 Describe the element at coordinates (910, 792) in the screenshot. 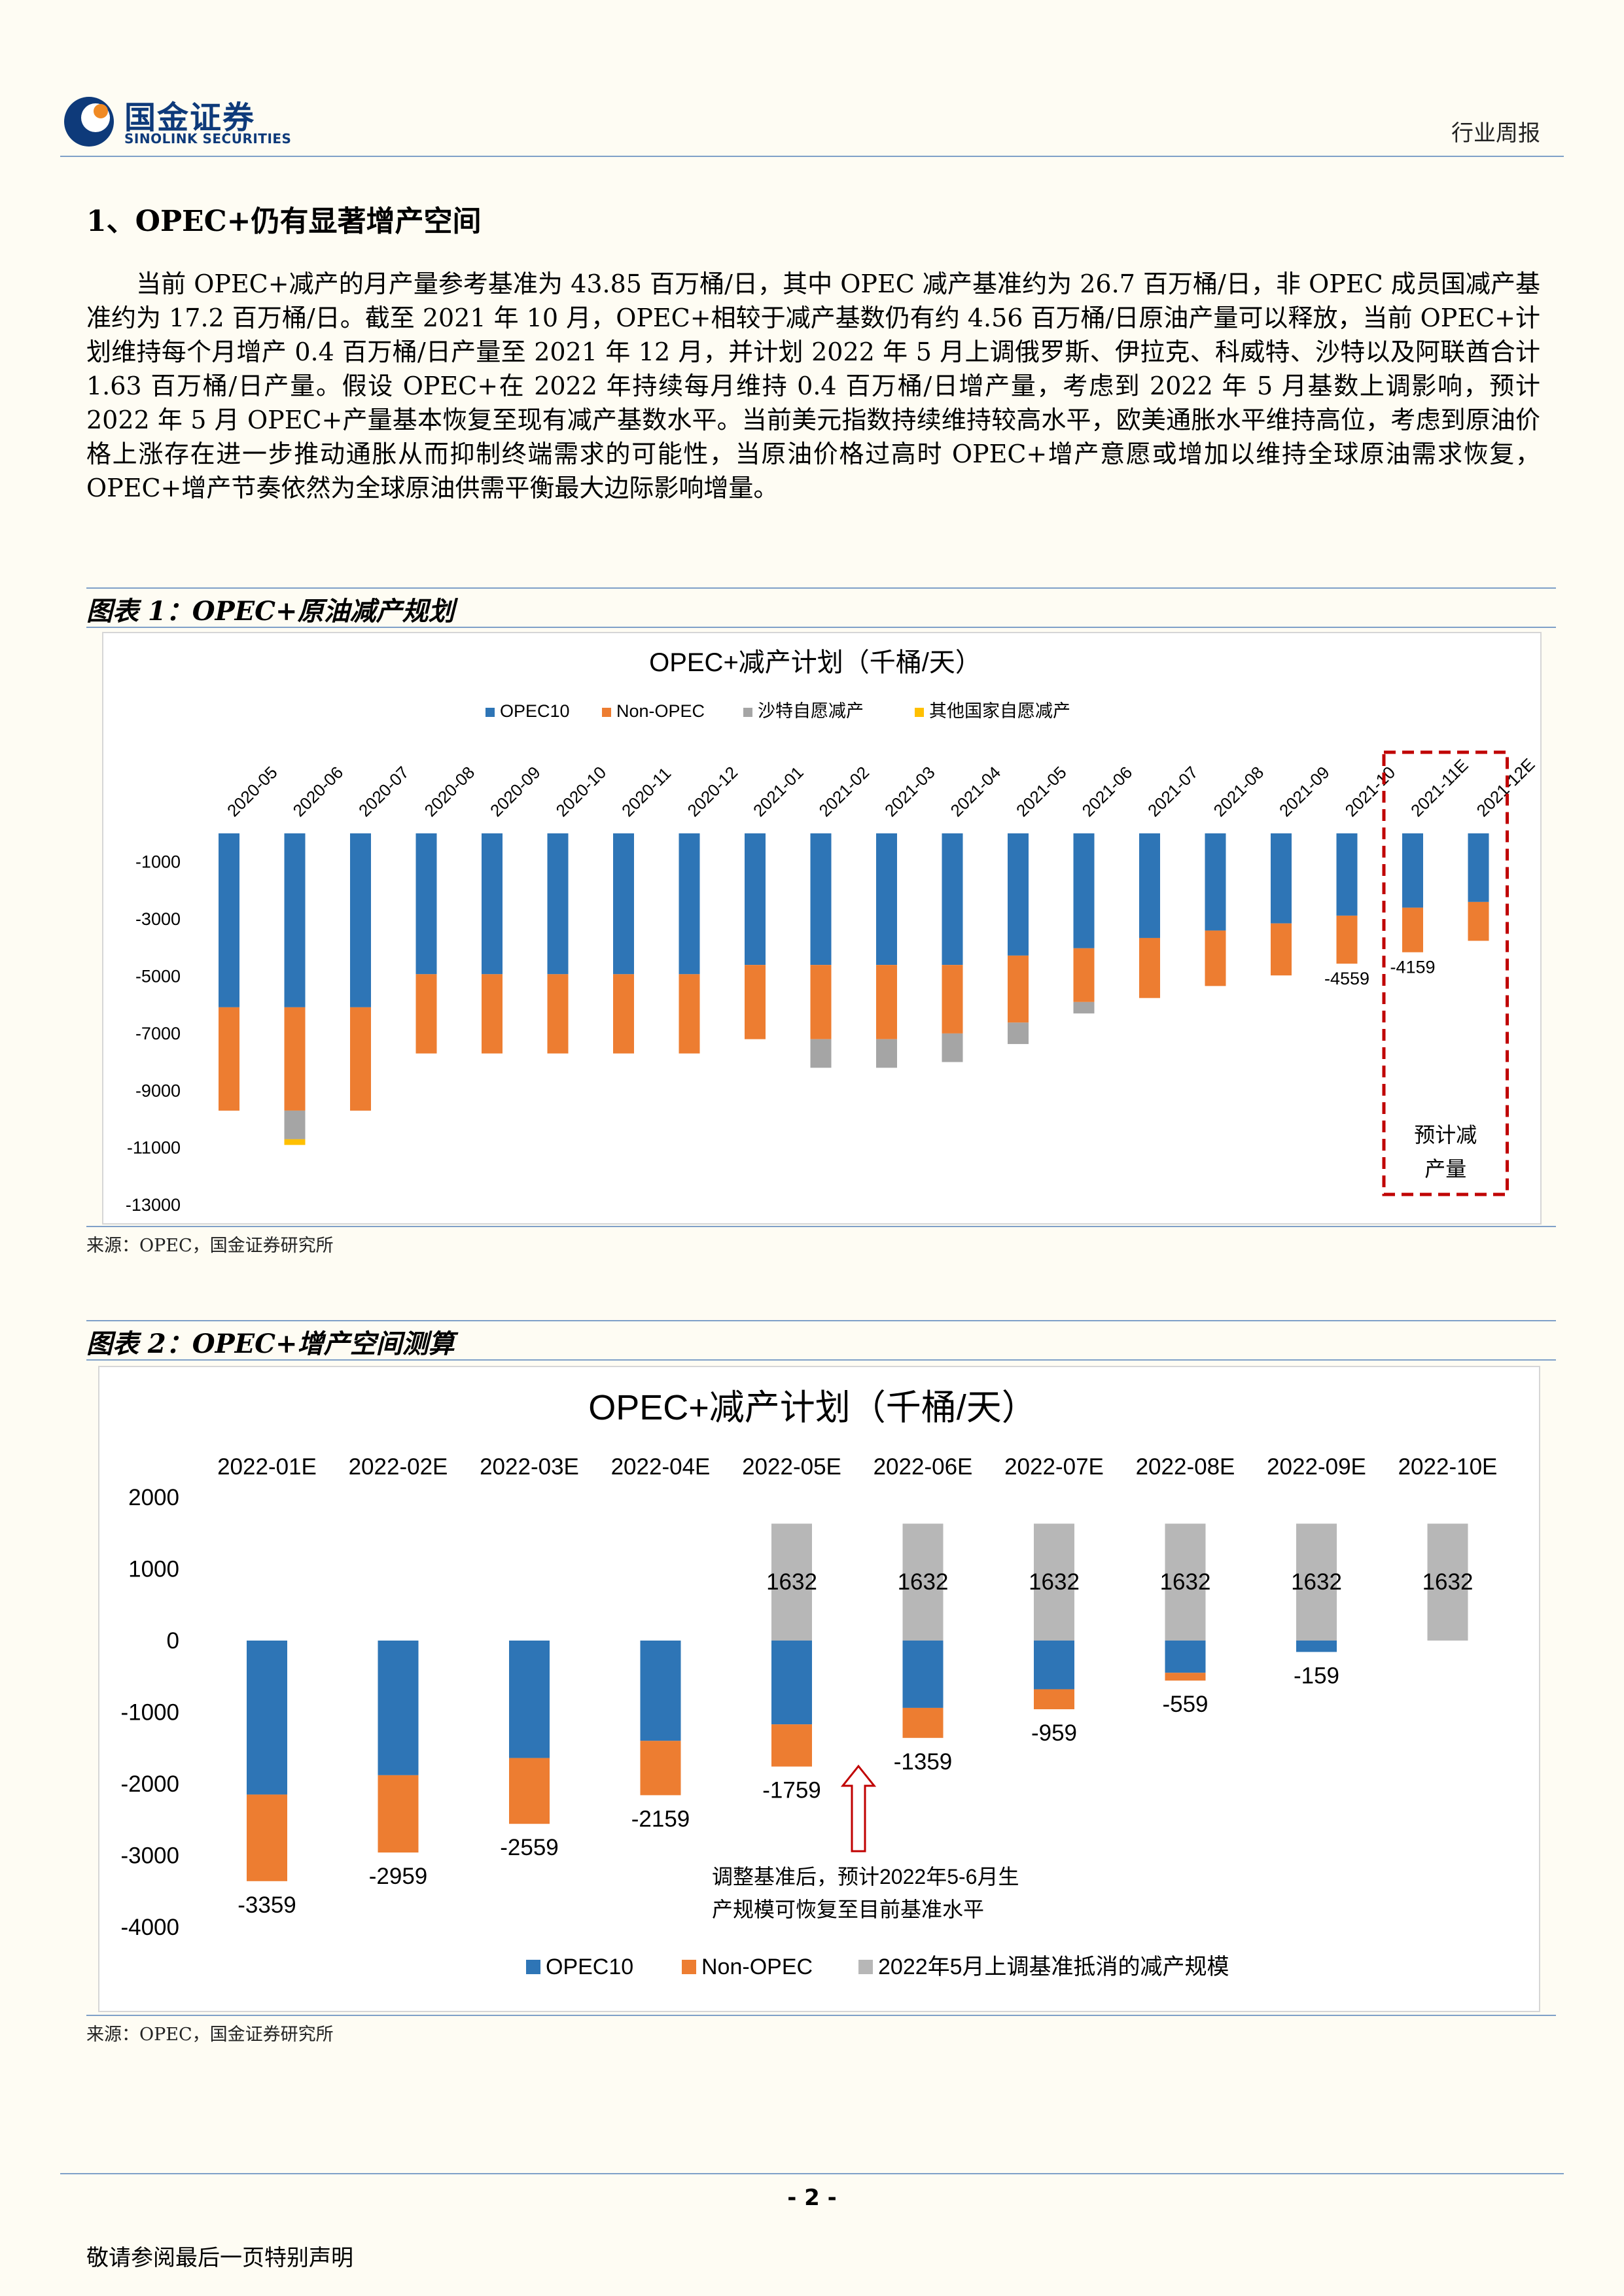

I see `x-tick-2021-03: 2021-03` at that location.